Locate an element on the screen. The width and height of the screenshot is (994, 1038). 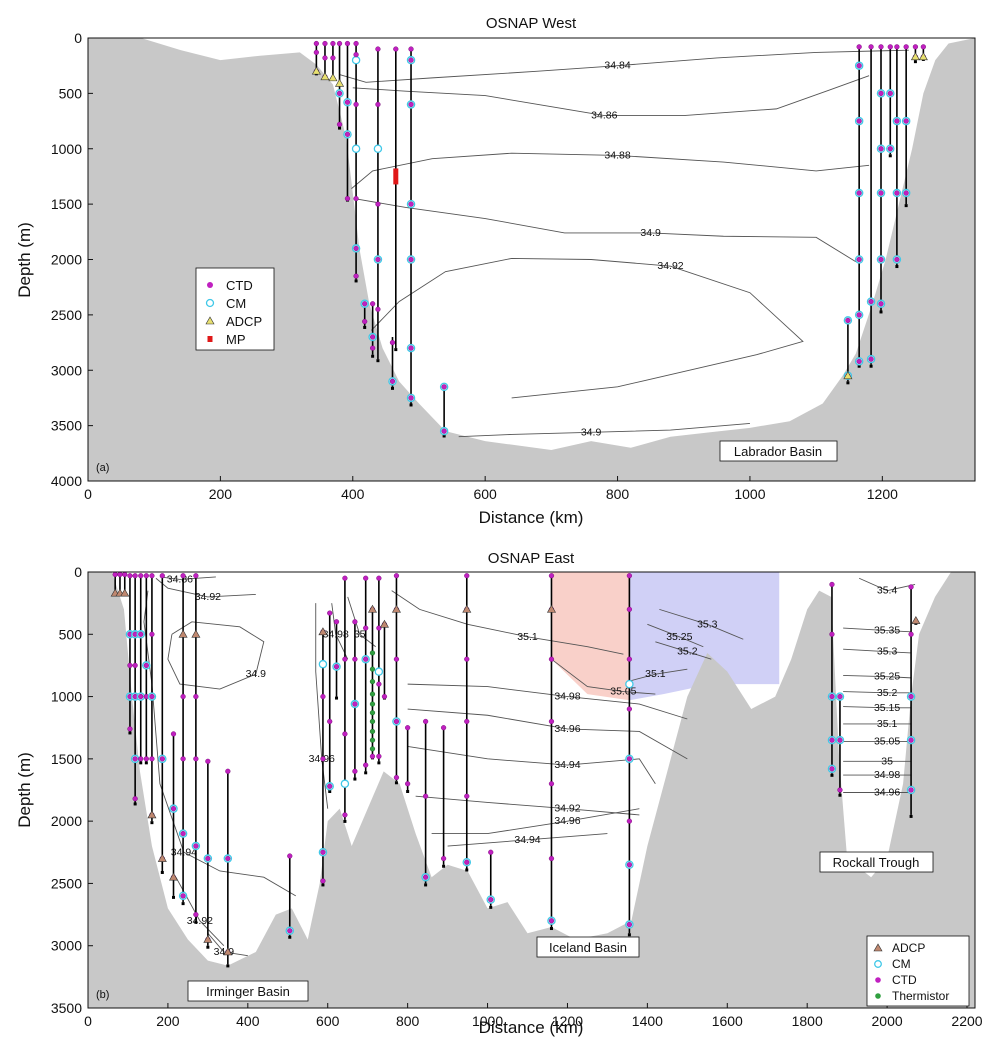
contour-label: 34.94 is located at coordinates (567, 765).